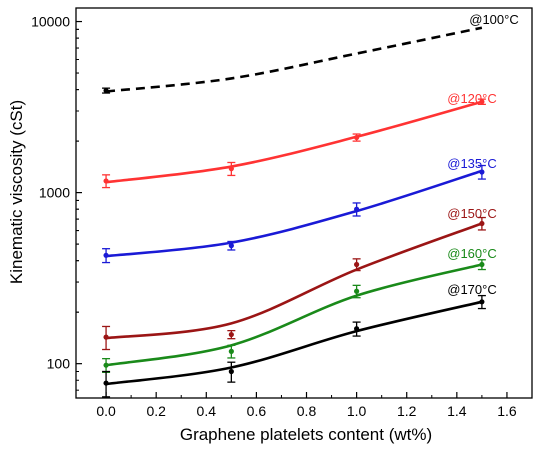  I want to click on x-tick-label: 0.6, so click(257, 411).